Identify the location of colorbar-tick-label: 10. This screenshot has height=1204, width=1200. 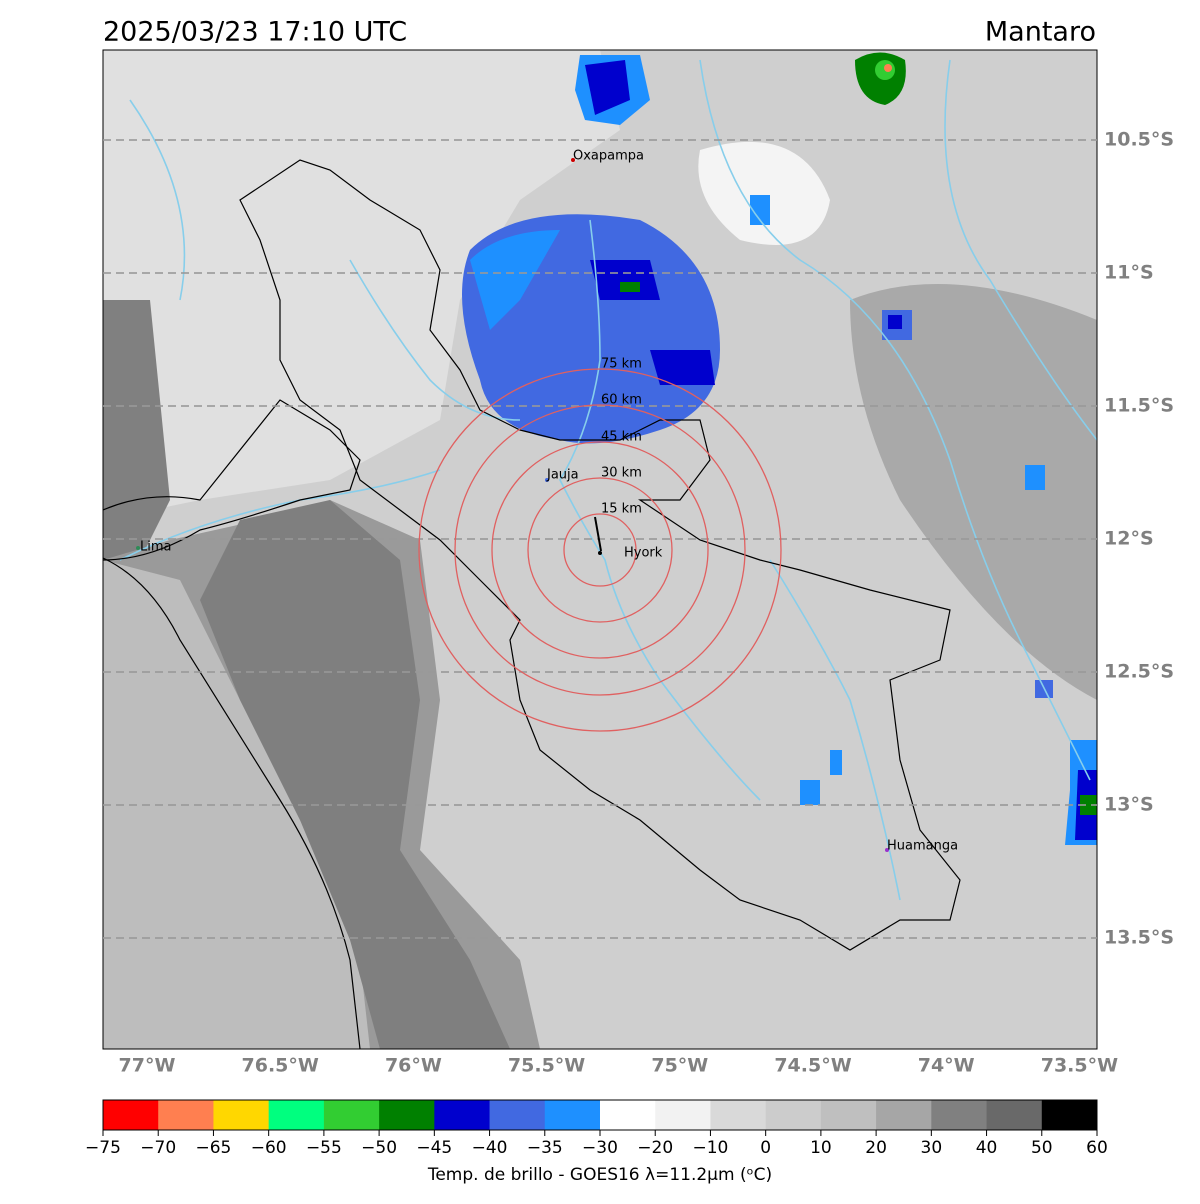
(821, 1148).